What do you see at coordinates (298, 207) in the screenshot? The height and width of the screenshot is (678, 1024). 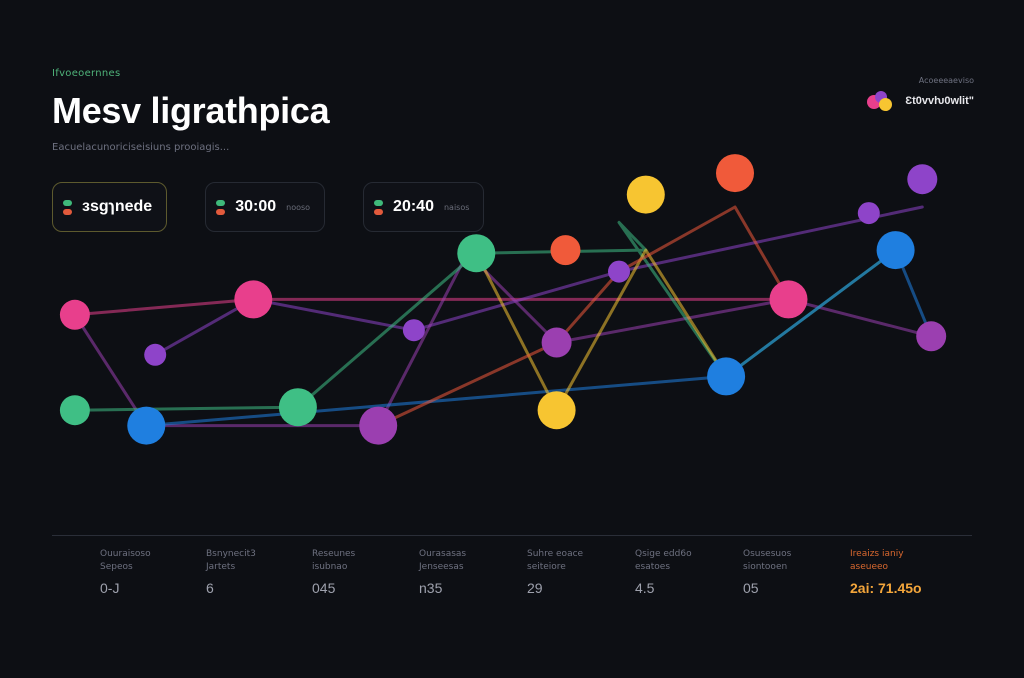 I see `chip-note: nooso` at bounding box center [298, 207].